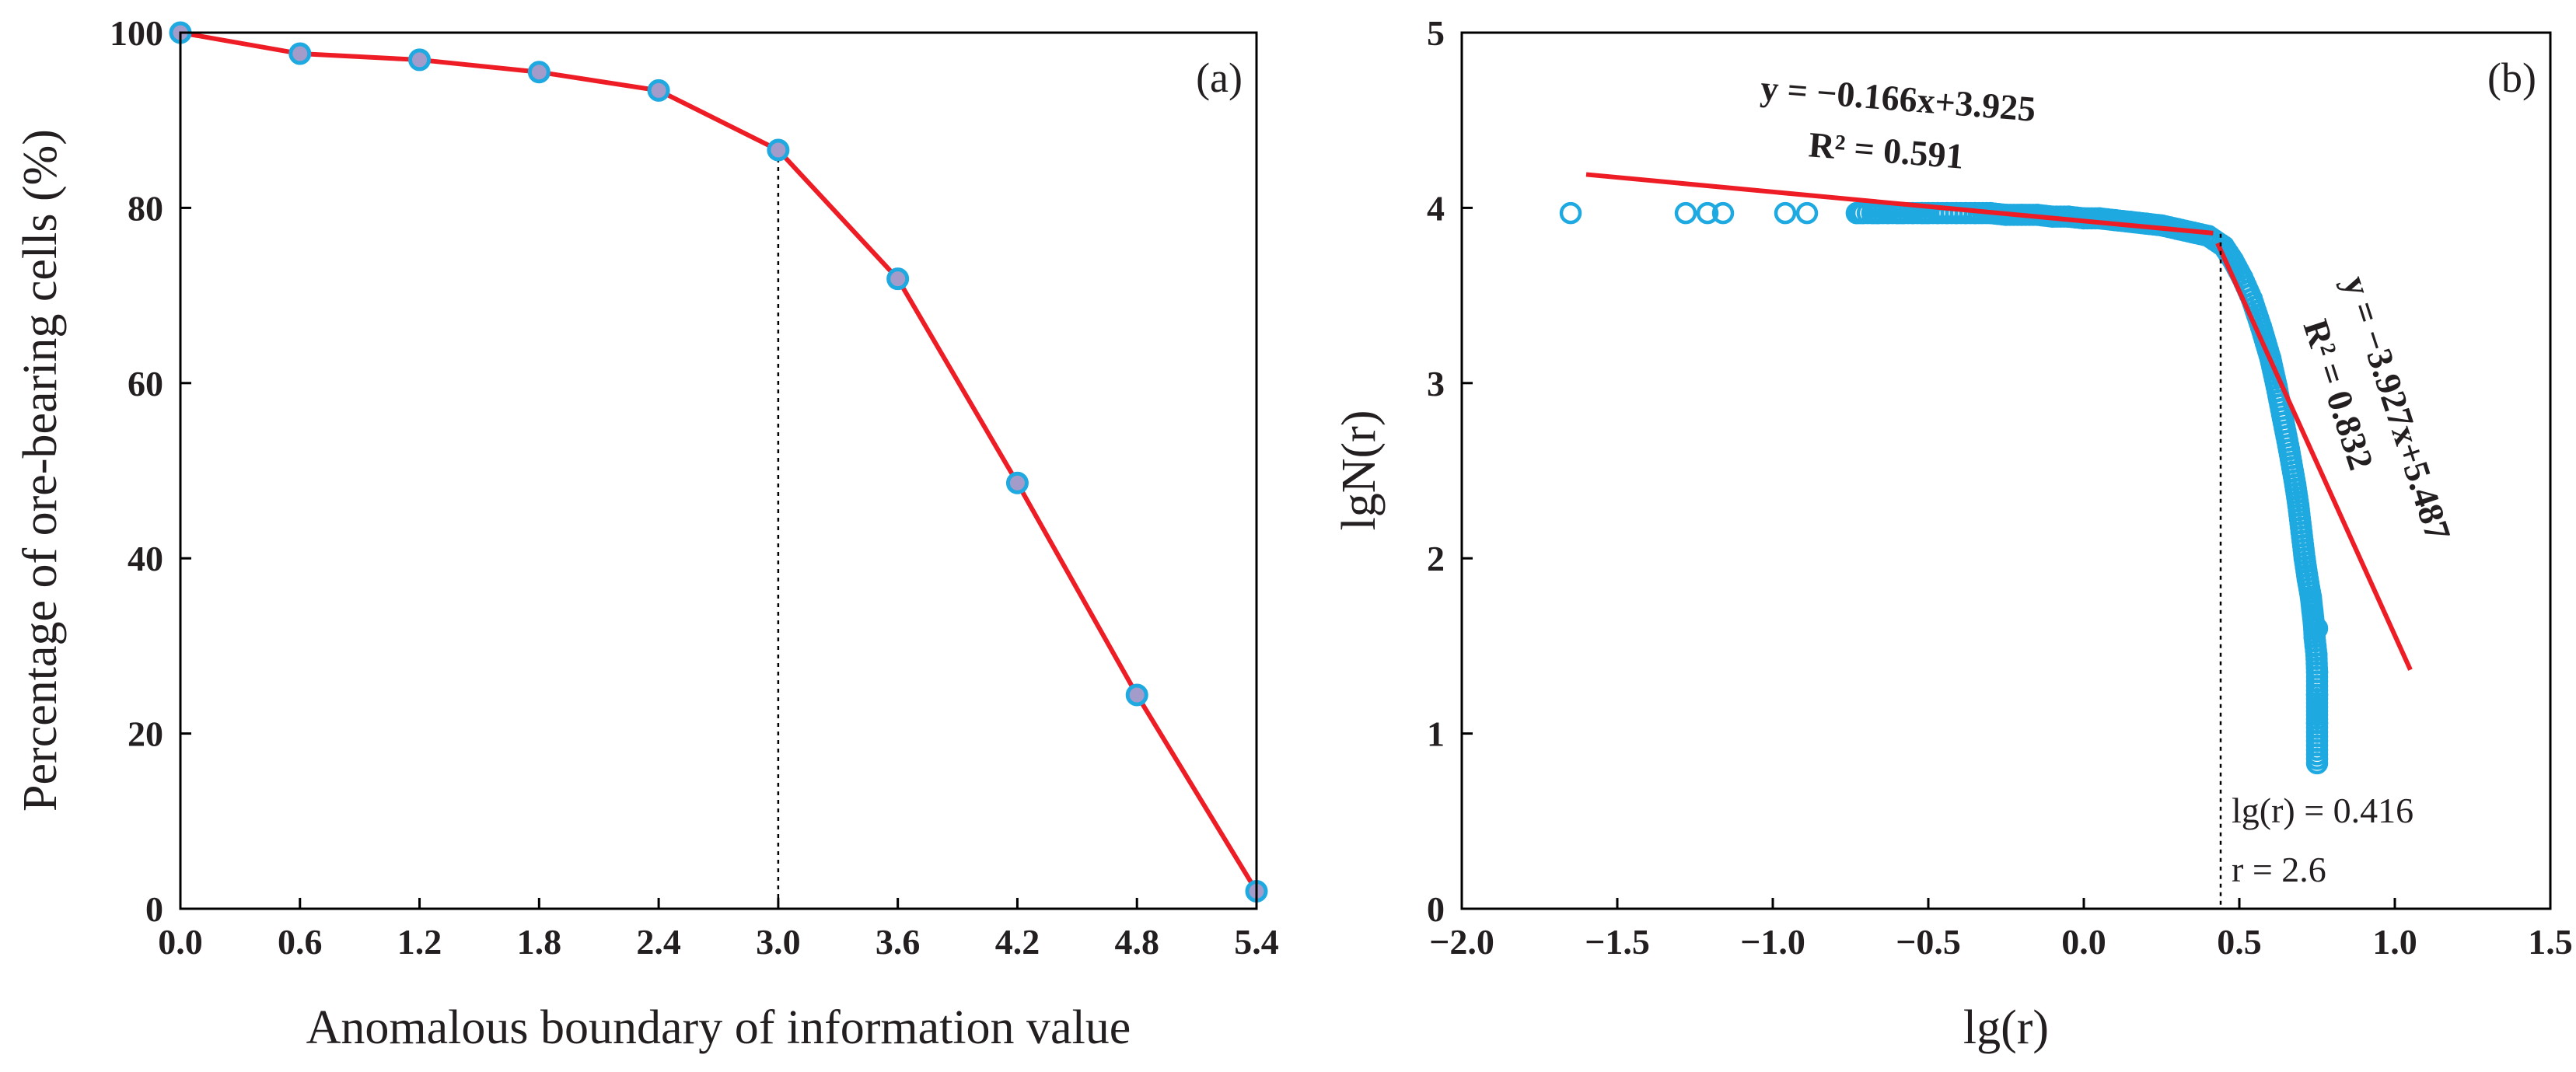 The height and width of the screenshot is (1072, 2576). What do you see at coordinates (1359, 470) in the screenshot?
I see `panel-b-y-axis-title: lgN(r)` at bounding box center [1359, 470].